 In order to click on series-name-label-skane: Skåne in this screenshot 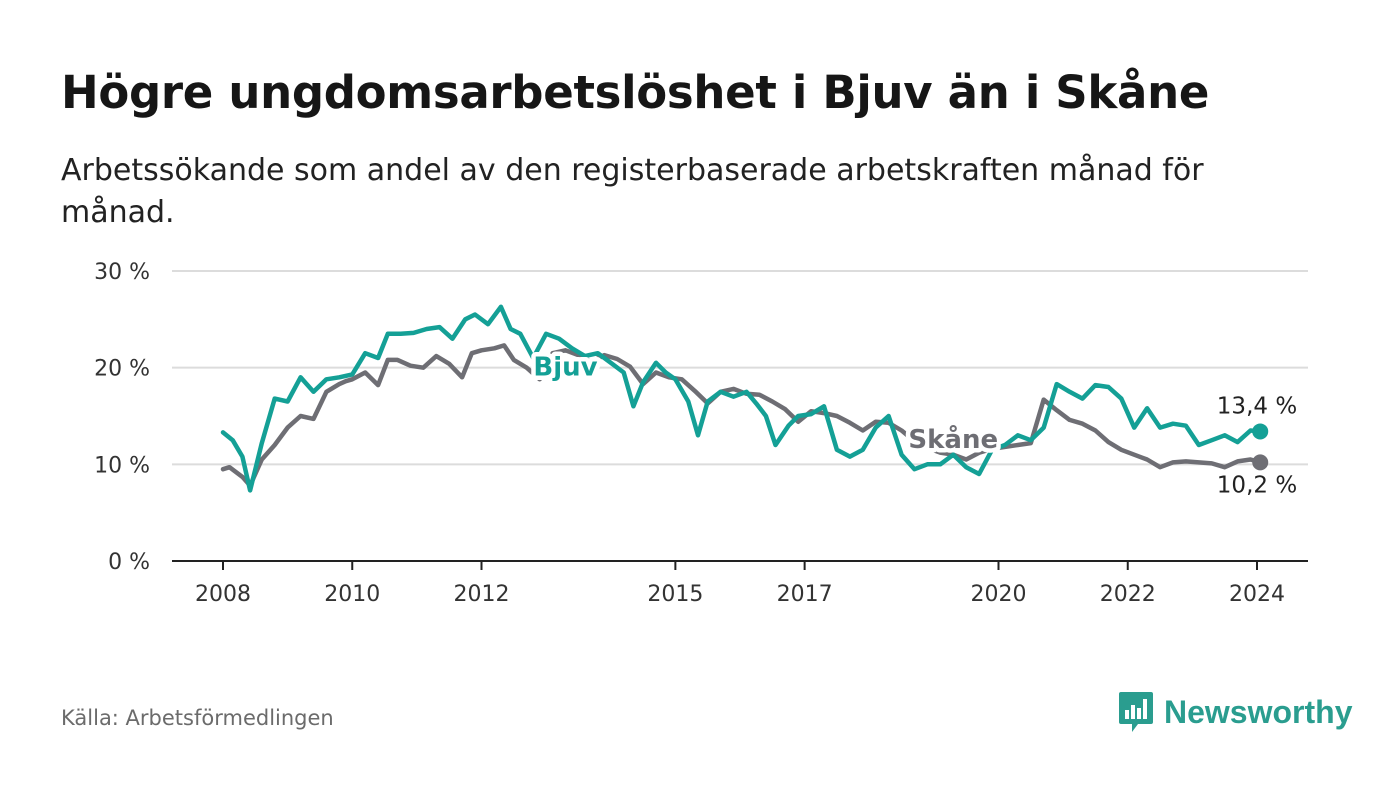, I will do `click(953, 439)`.